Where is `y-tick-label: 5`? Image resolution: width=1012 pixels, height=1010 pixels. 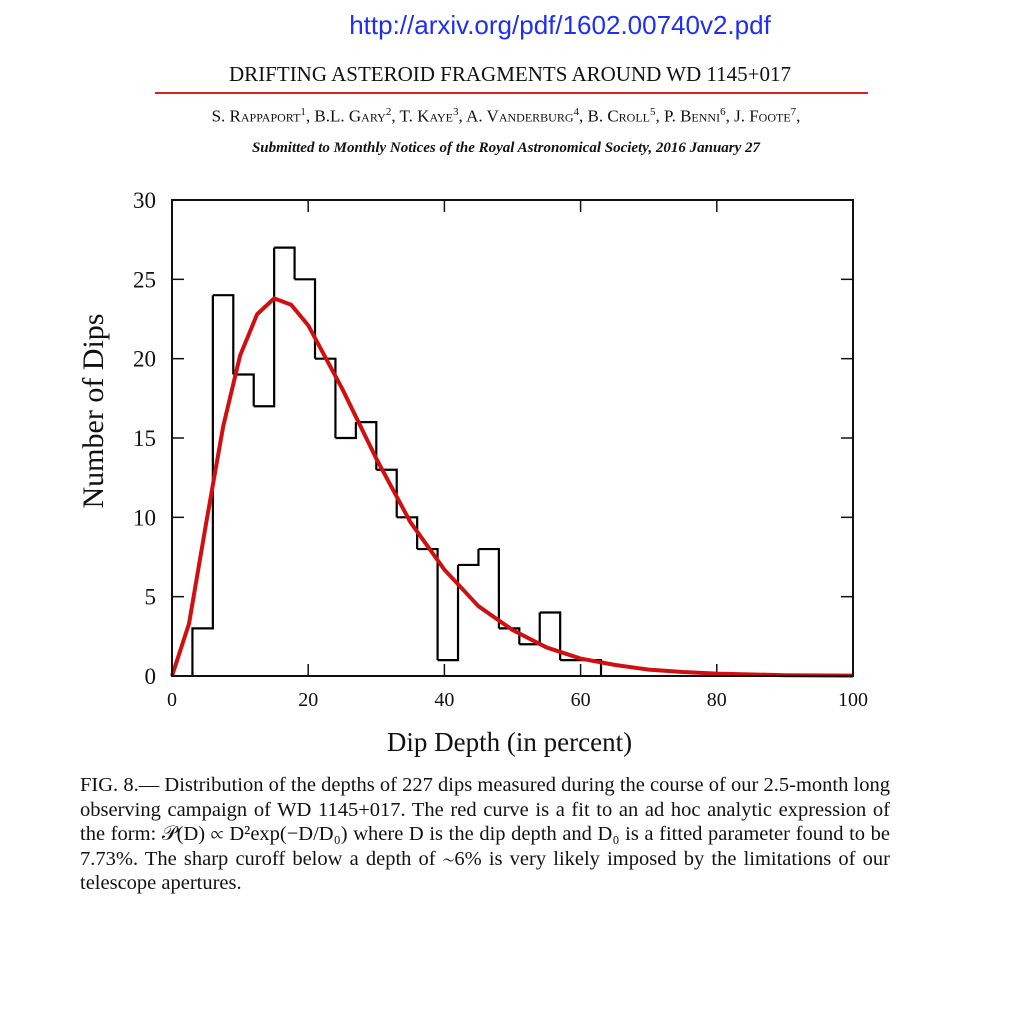 y-tick-label: 5 is located at coordinates (151, 597).